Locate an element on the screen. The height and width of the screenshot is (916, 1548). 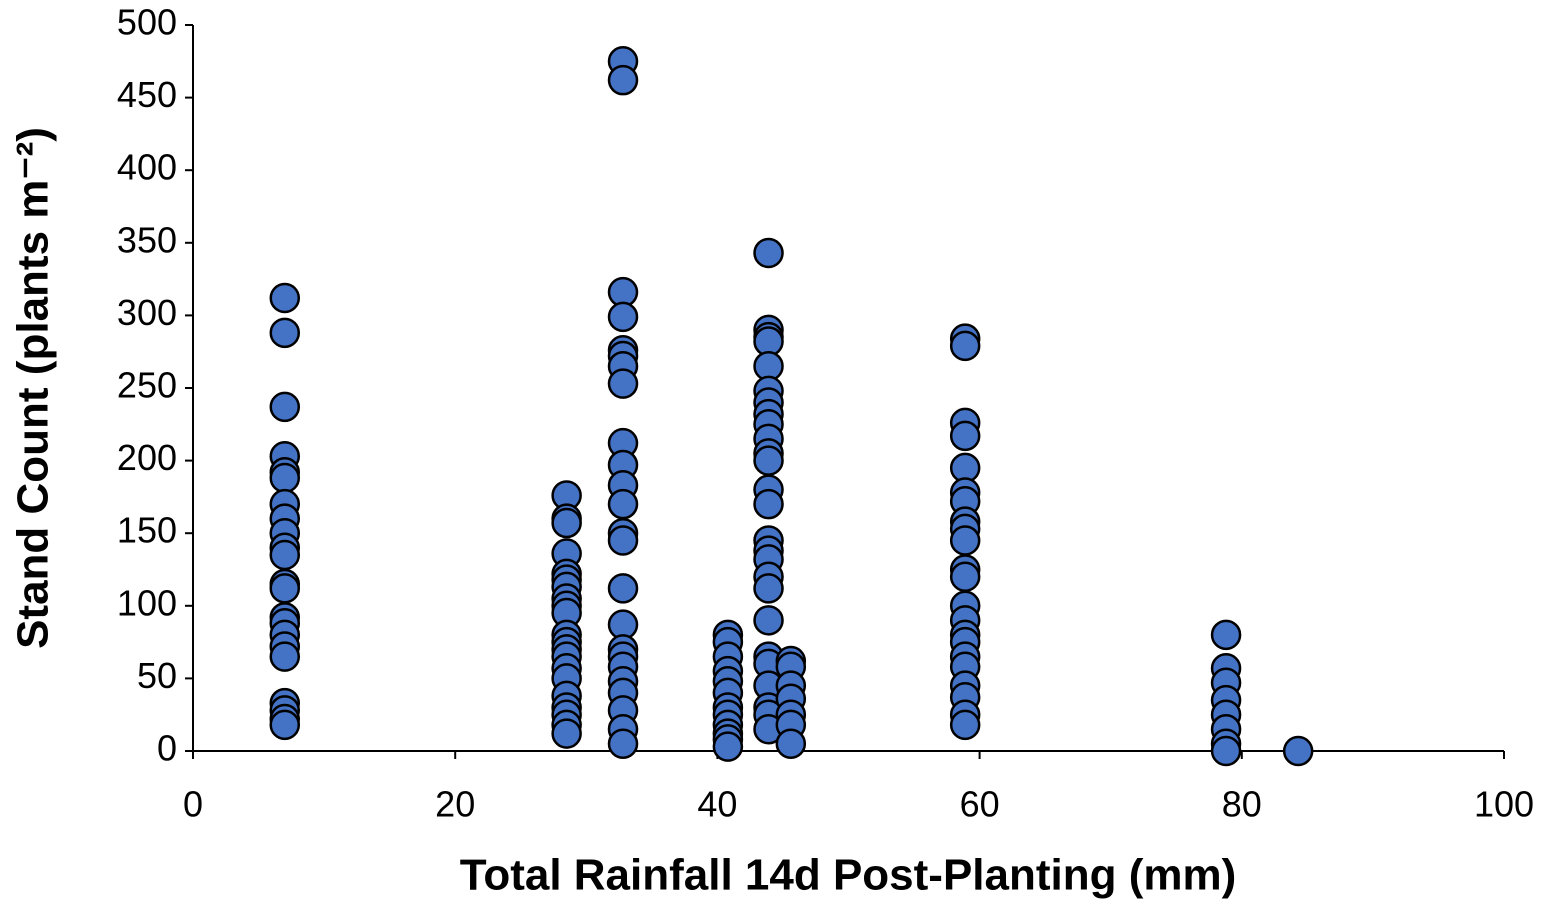
x-tick-label: 20 is located at coordinates (455, 804).